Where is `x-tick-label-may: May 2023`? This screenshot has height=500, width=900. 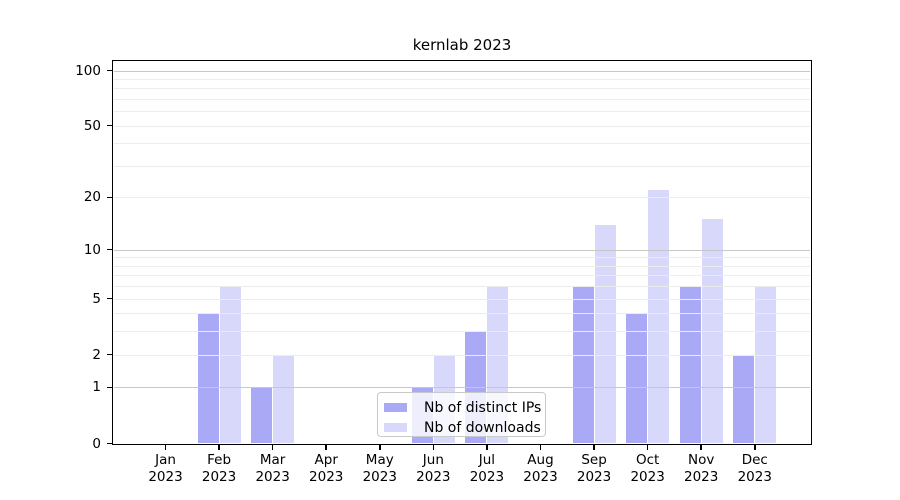 x-tick-label-may: May 2023 is located at coordinates (379, 468).